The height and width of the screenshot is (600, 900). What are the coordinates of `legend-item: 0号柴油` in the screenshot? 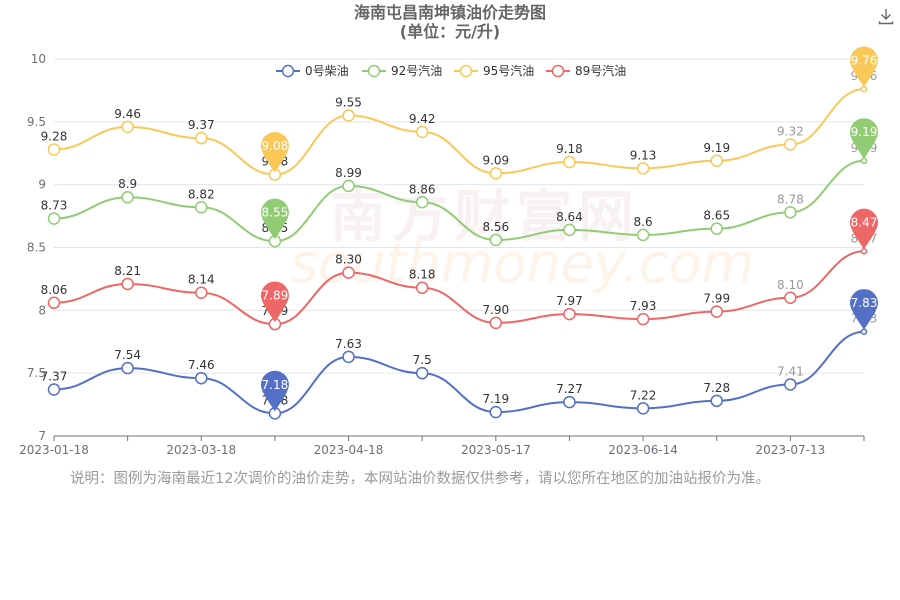 It's located at (312, 71).